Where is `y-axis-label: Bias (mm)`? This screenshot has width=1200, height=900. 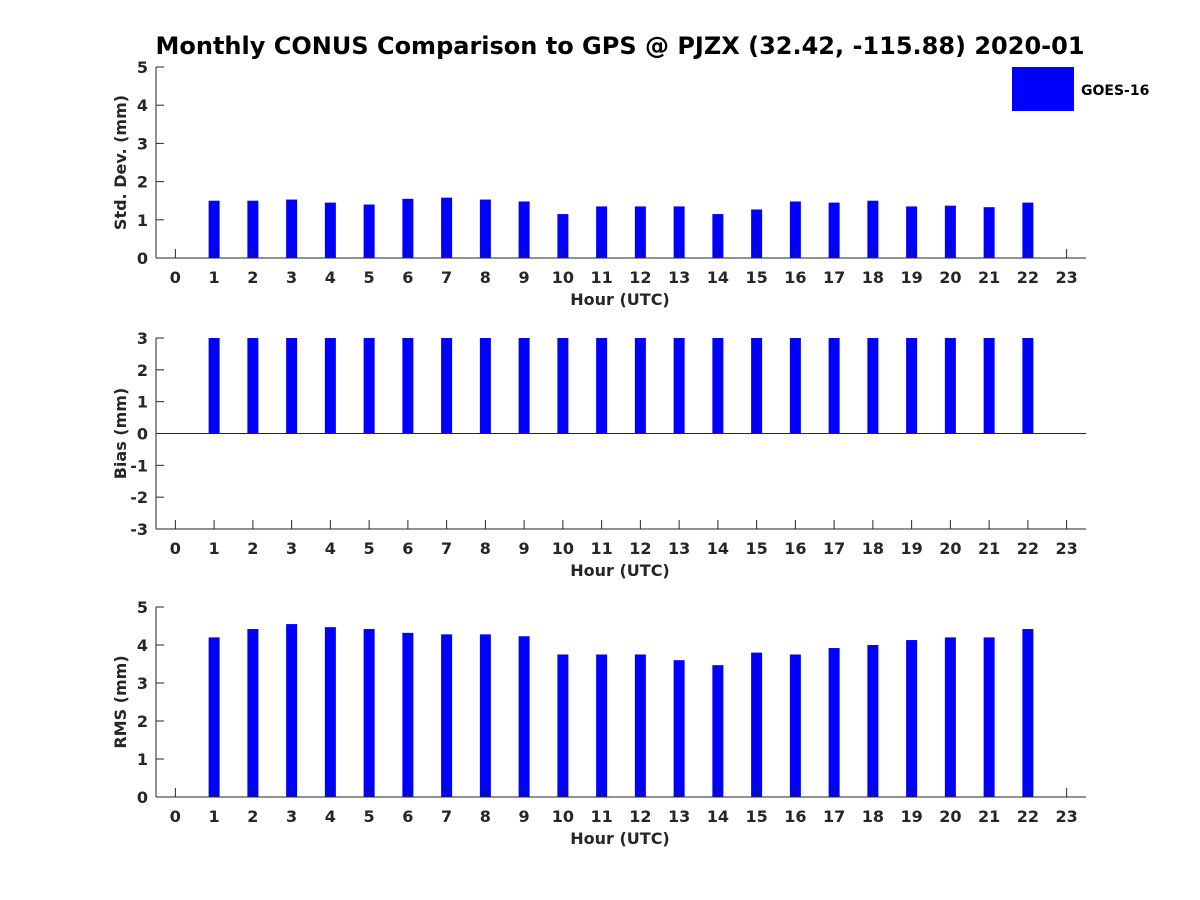
y-axis-label: Bias (mm) is located at coordinates (120, 434).